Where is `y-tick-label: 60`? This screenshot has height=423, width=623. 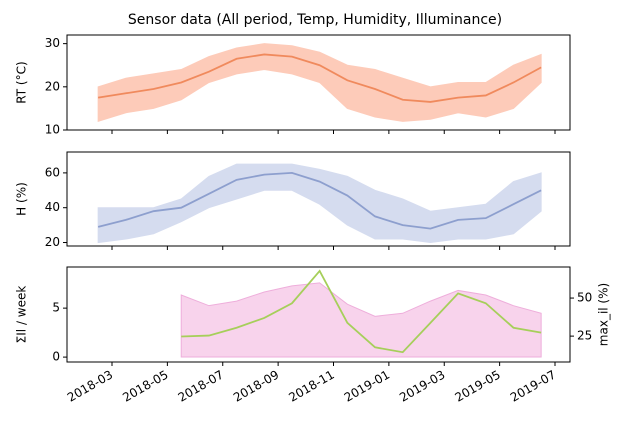 y-tick-label: 60 is located at coordinates (52, 172).